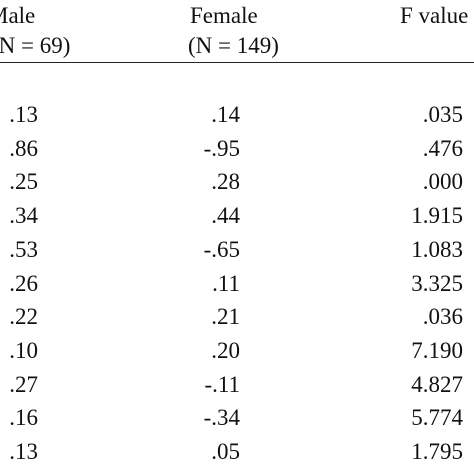 The width and height of the screenshot is (474, 474). What do you see at coordinates (437, 283) in the screenshot?
I see `cell: 3.325` at bounding box center [437, 283].